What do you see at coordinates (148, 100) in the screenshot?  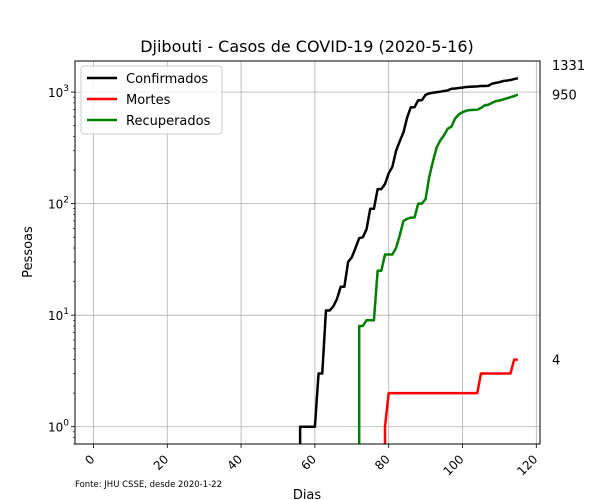 I see `legend-label: Mortes` at bounding box center [148, 100].